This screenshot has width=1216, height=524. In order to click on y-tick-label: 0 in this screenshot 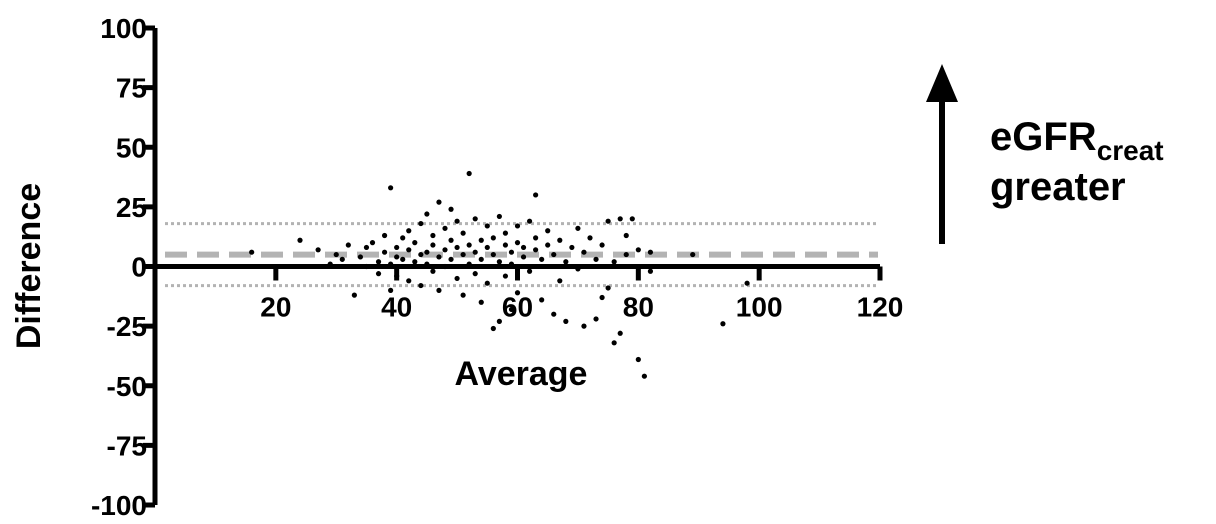, I will do `click(139, 267)`.